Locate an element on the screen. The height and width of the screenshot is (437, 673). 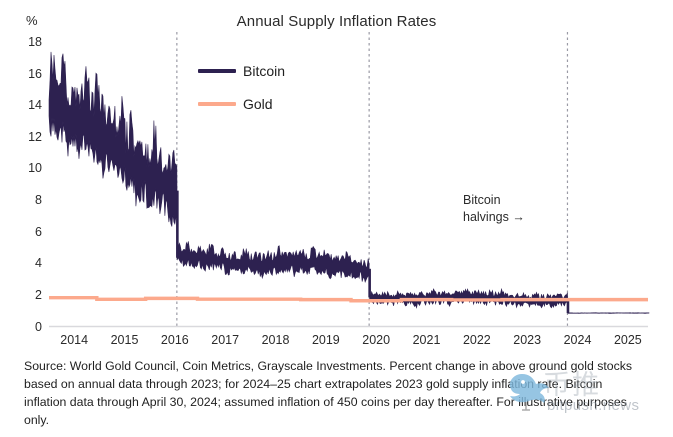
x-axis-tick-2025: 2025 is located at coordinates (627, 340).